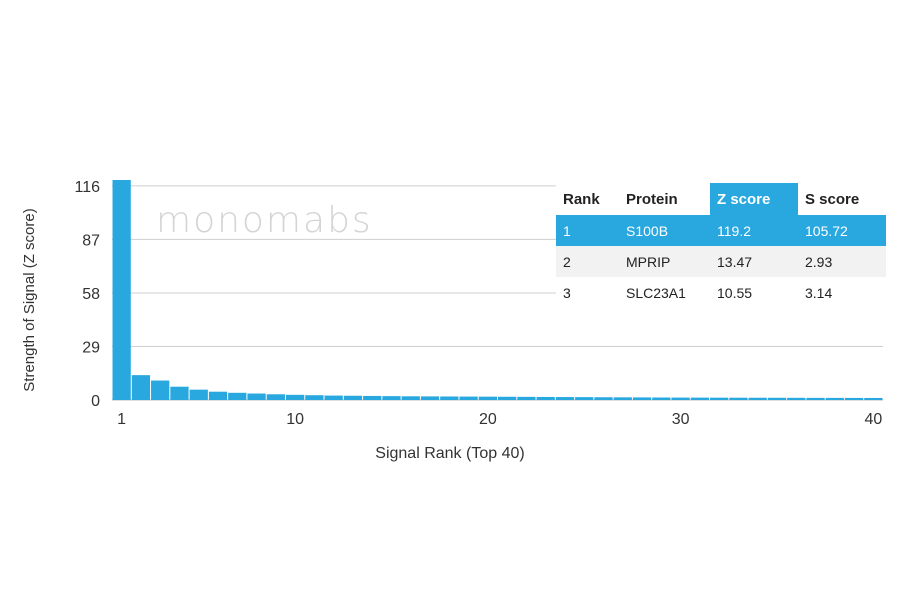 Image resolution: width=900 pixels, height=594 pixels. I want to click on table-cell: SLC23A1, so click(656, 293).